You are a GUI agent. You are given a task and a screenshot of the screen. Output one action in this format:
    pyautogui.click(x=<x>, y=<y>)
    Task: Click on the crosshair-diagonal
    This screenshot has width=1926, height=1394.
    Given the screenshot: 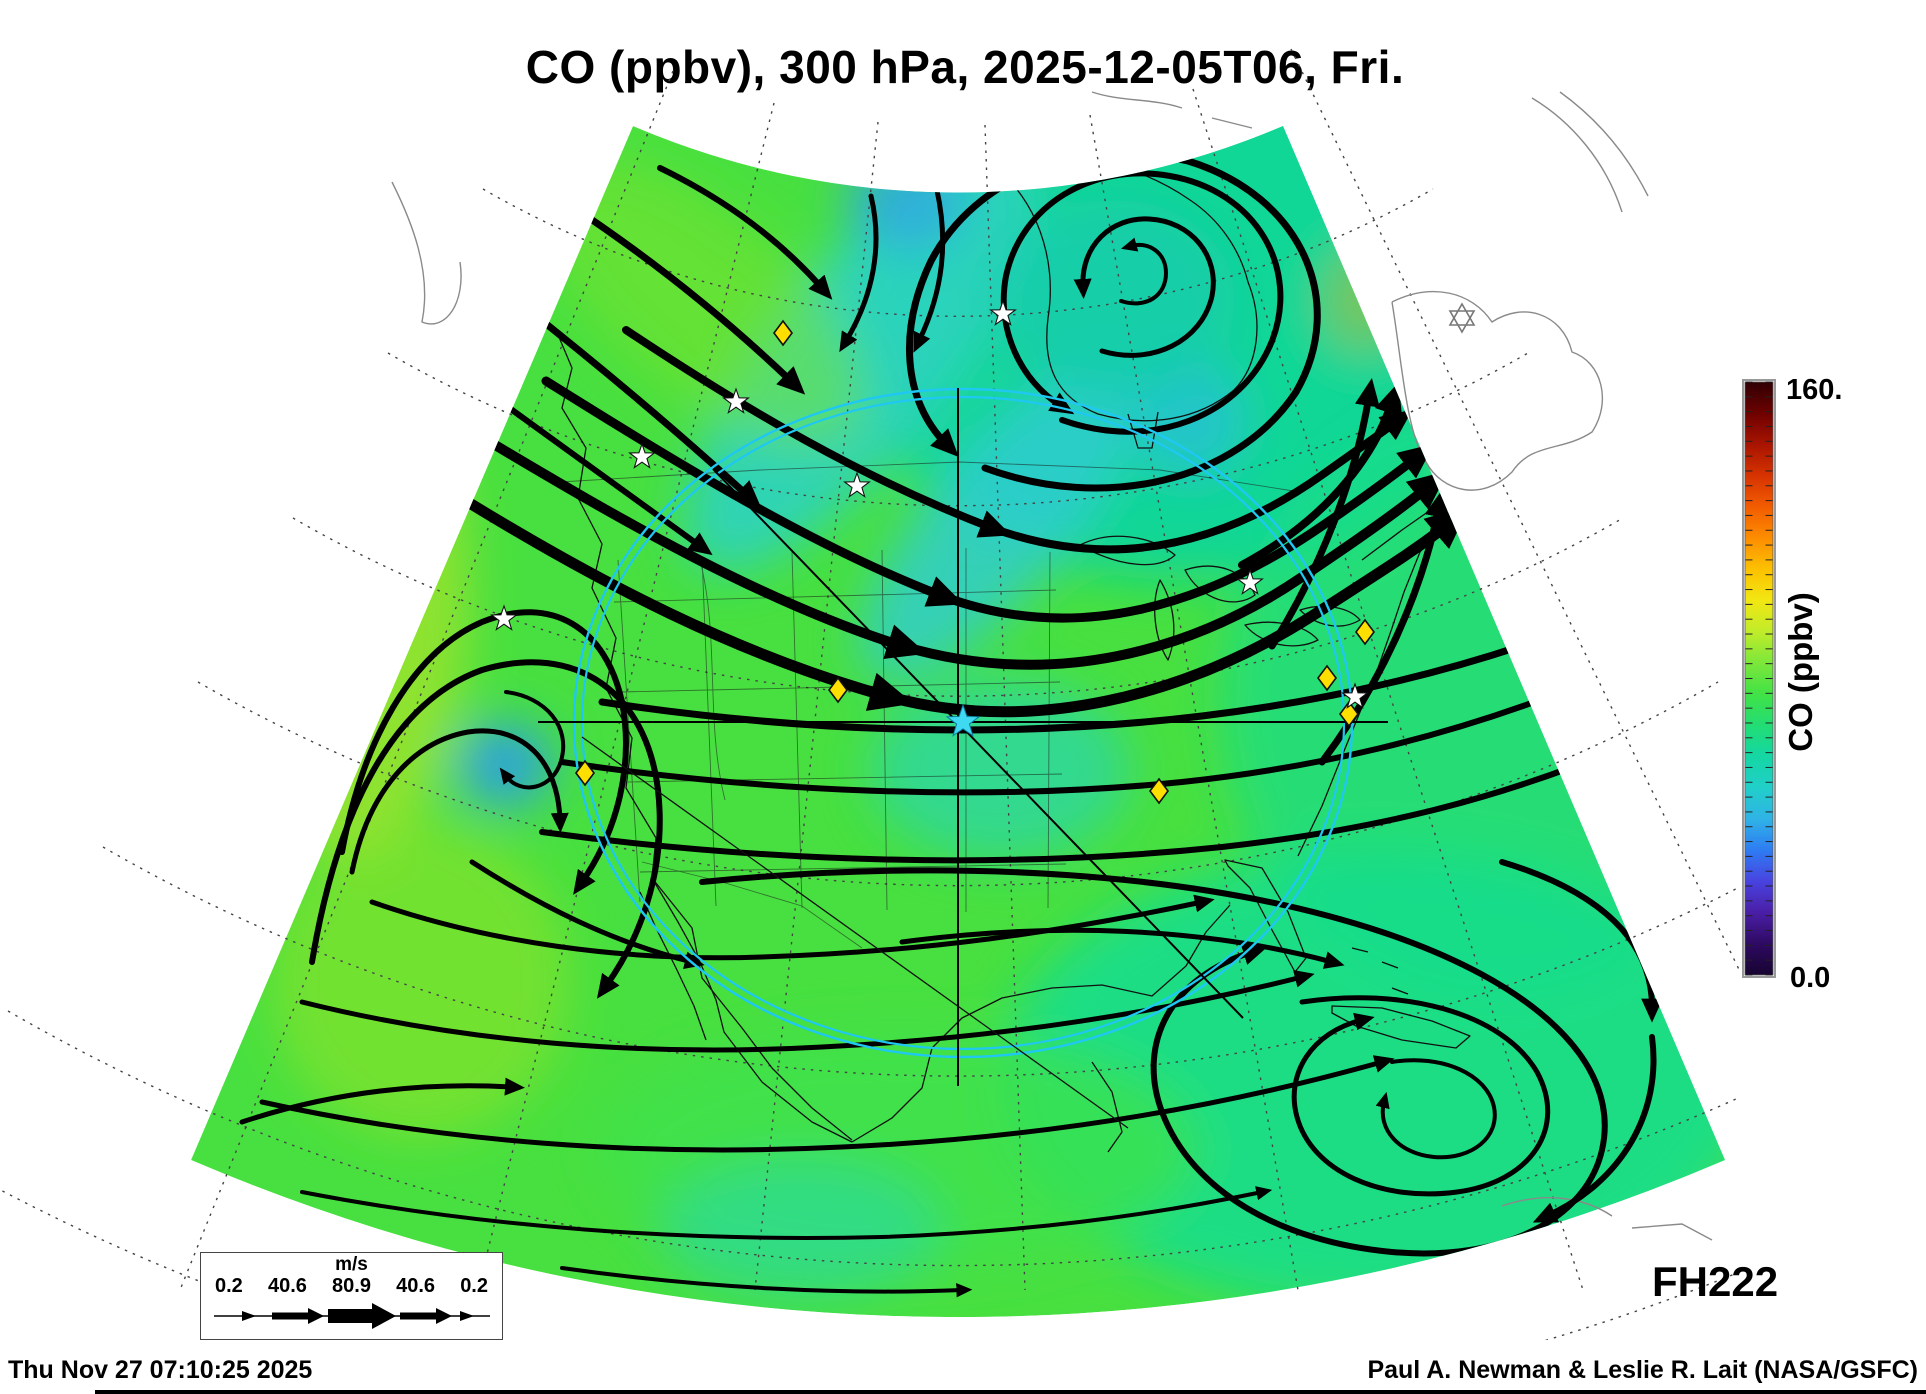 What is the action you would take?
    pyautogui.click(x=978, y=743)
    